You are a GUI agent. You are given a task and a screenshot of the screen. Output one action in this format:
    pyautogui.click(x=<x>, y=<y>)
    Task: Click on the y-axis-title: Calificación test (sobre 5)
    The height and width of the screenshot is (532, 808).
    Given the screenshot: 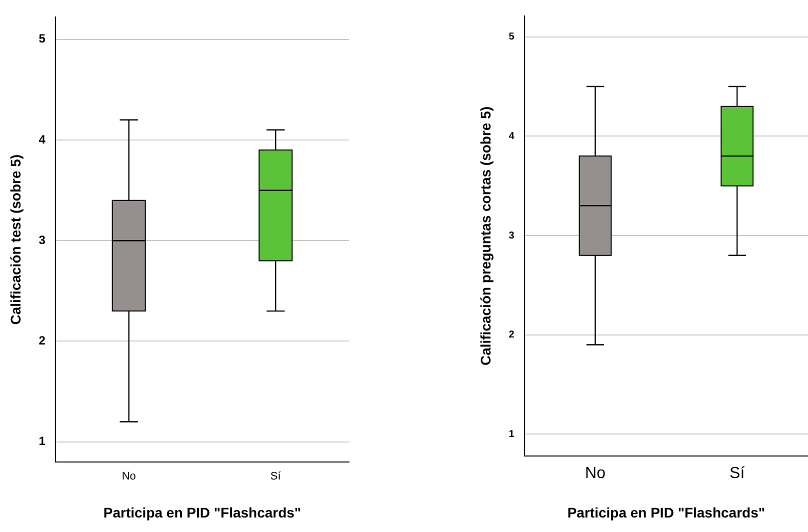 What is the action you would take?
    pyautogui.click(x=15, y=239)
    